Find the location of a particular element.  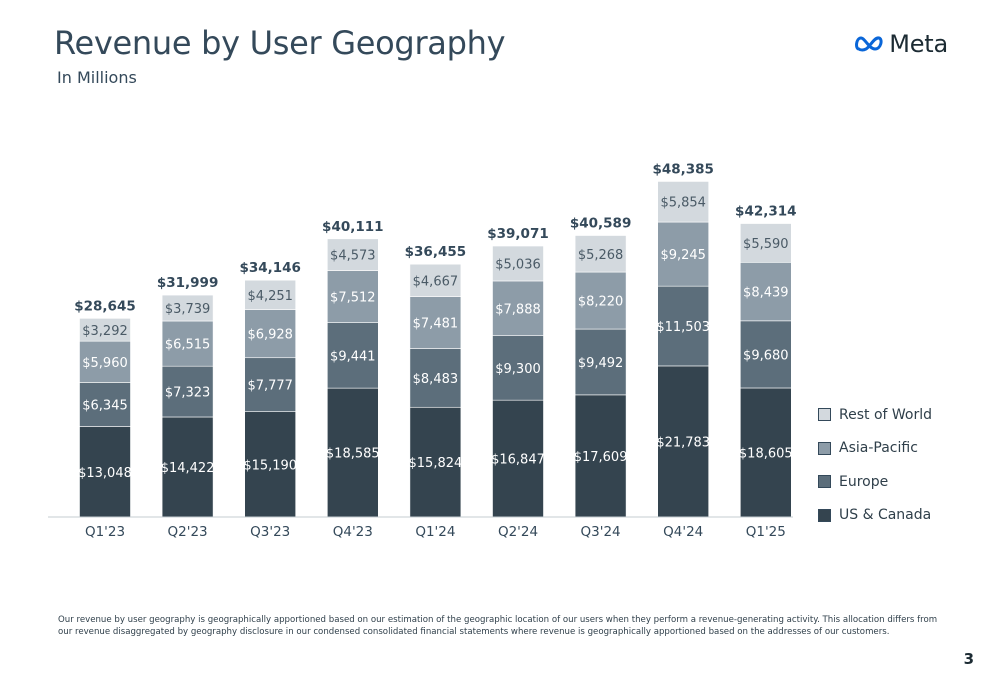

data-label: $7,323 is located at coordinates (188, 393).